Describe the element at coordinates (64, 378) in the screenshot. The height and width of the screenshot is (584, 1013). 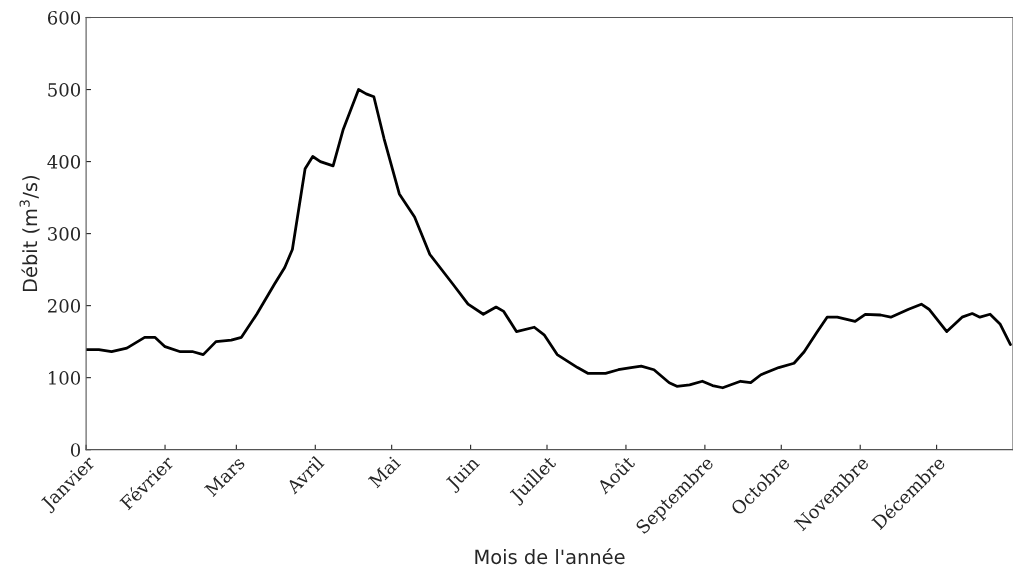
I see `y-tick-label: 100` at that location.